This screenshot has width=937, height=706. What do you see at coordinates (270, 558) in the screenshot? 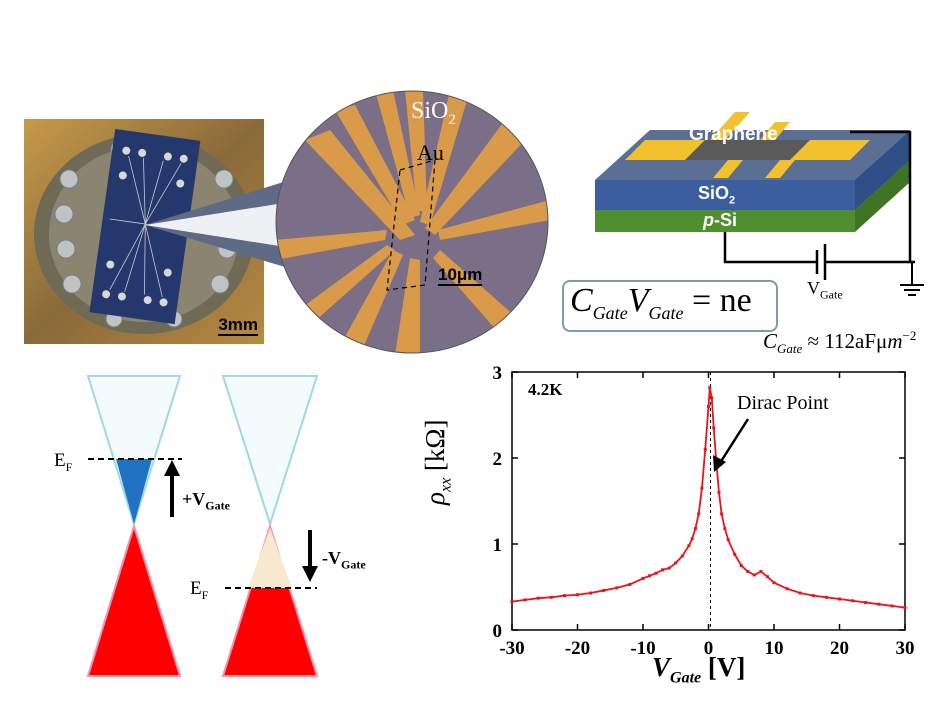
I see `right-holes-region` at bounding box center [270, 558].